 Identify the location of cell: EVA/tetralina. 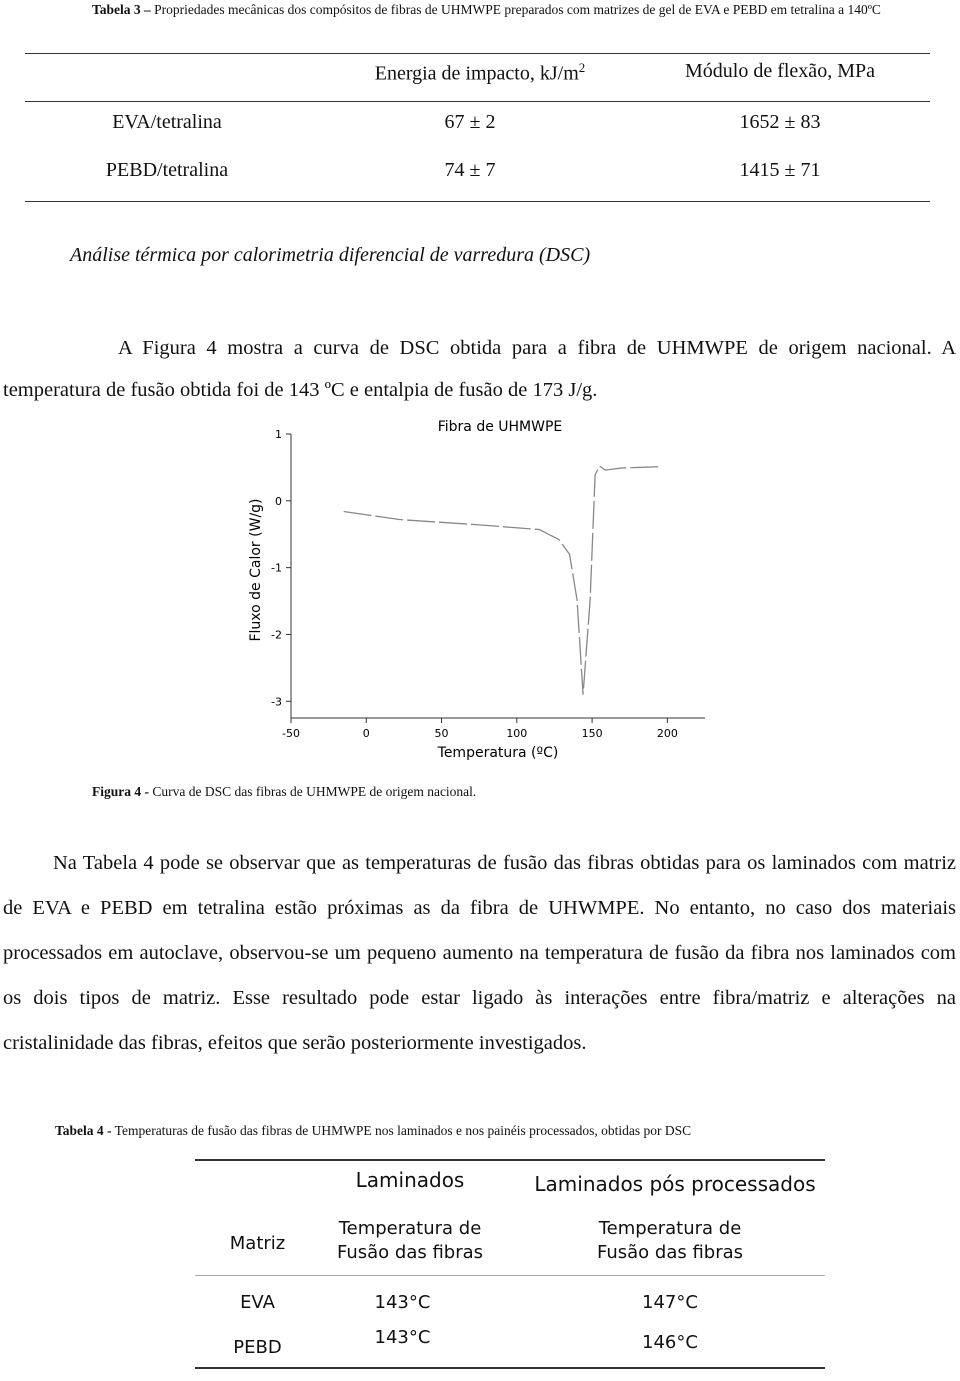
(167, 122).